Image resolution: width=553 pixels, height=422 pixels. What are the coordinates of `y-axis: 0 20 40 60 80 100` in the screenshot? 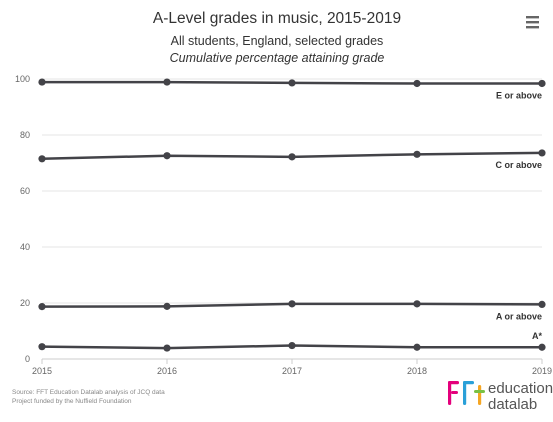 It's located at (22, 219).